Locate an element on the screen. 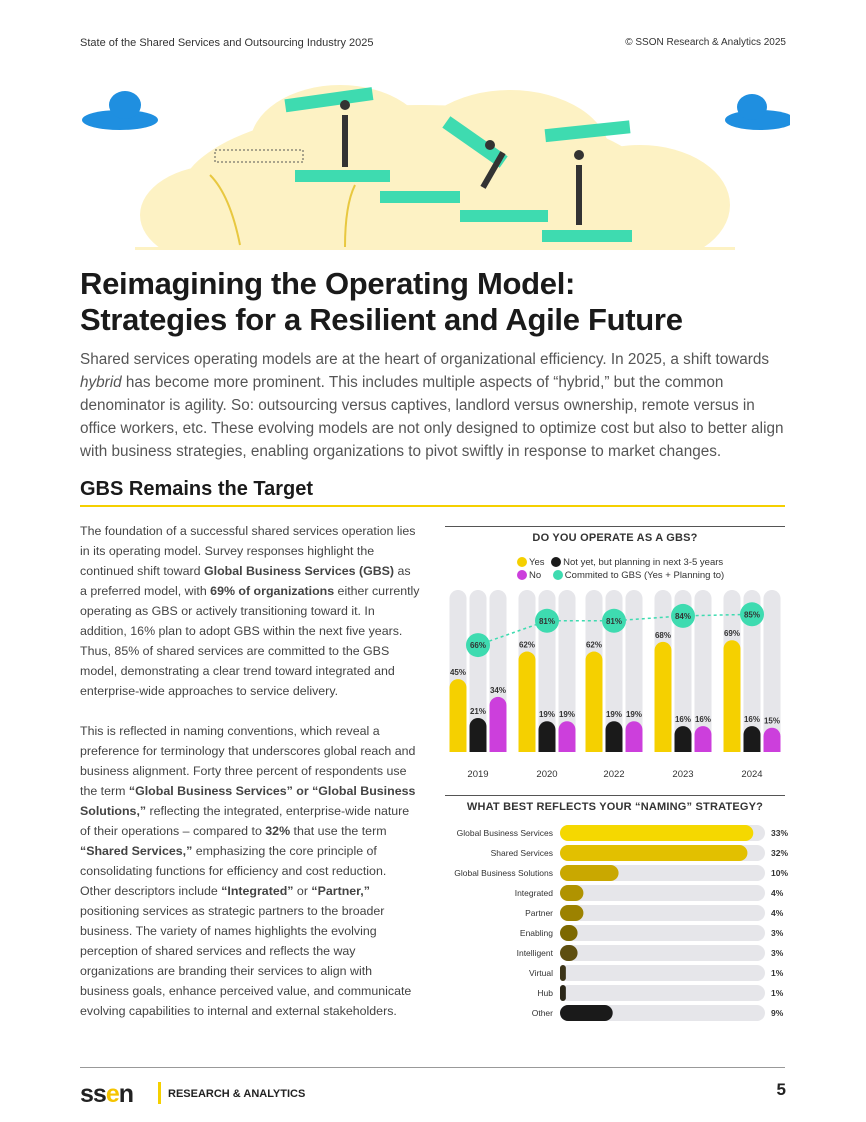  bar-yes-2020 is located at coordinates (527, 701).